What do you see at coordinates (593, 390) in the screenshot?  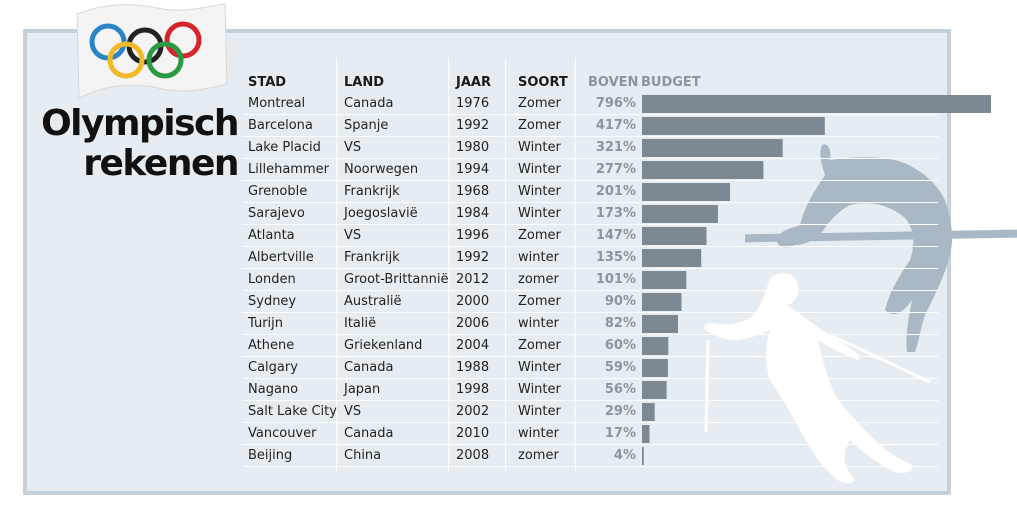 I see `table-row: Nagano Japan 1998 Winter 56%` at bounding box center [593, 390].